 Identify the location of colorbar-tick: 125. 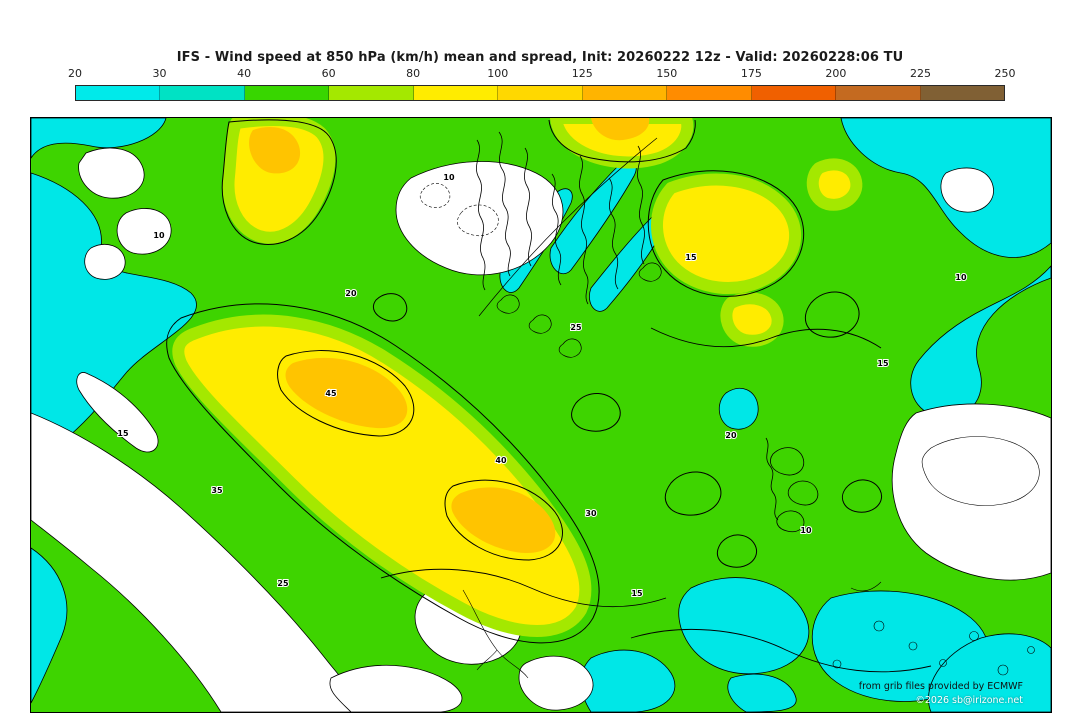
(582, 73).